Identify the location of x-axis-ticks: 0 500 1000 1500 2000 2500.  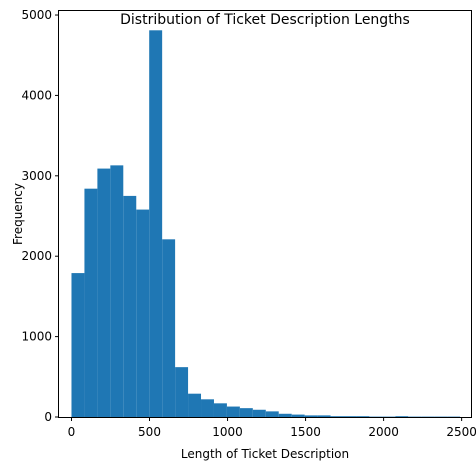
(272, 428).